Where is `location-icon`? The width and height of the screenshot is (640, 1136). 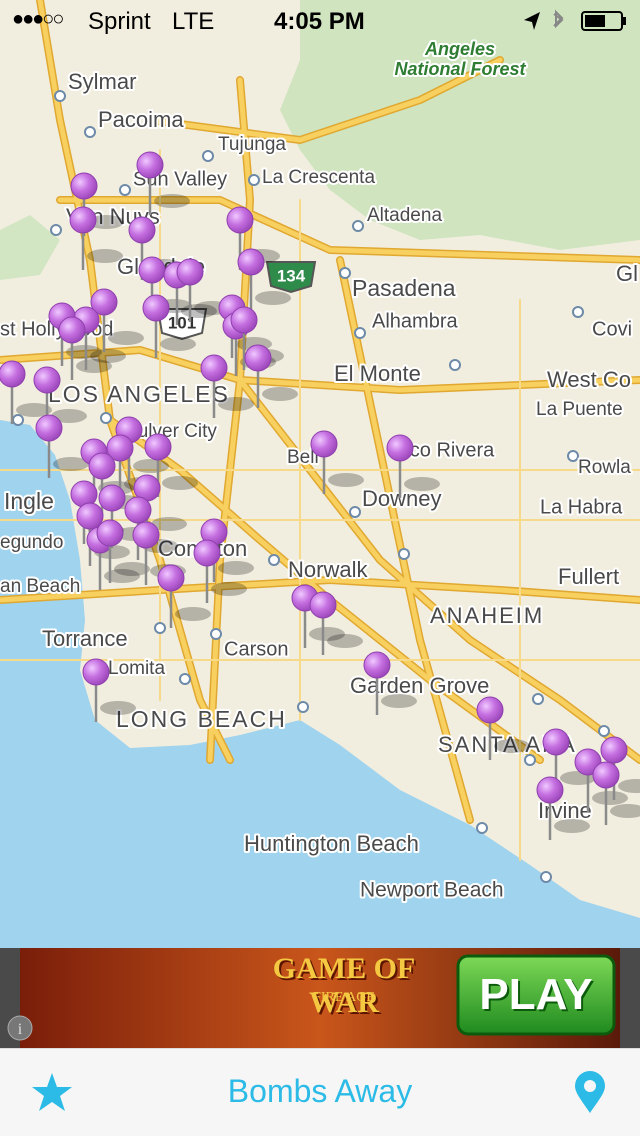 location-icon is located at coordinates (590, 1093).